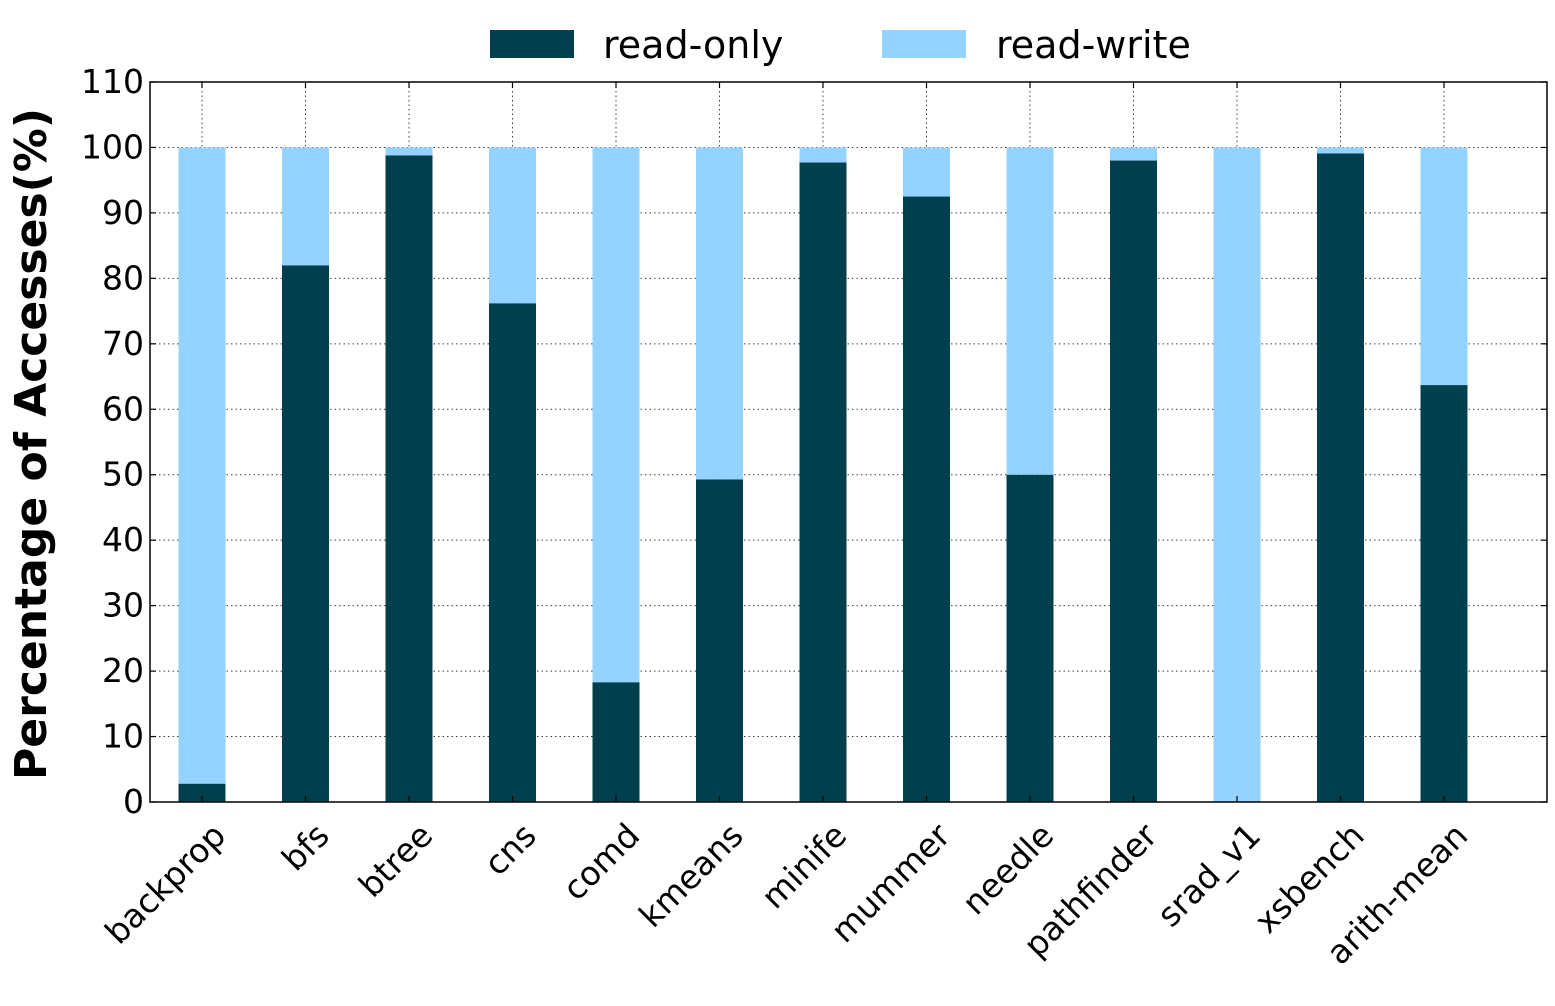 The height and width of the screenshot is (1006, 1555). What do you see at coordinates (1030, 311) in the screenshot?
I see `bar-needle-read-write` at bounding box center [1030, 311].